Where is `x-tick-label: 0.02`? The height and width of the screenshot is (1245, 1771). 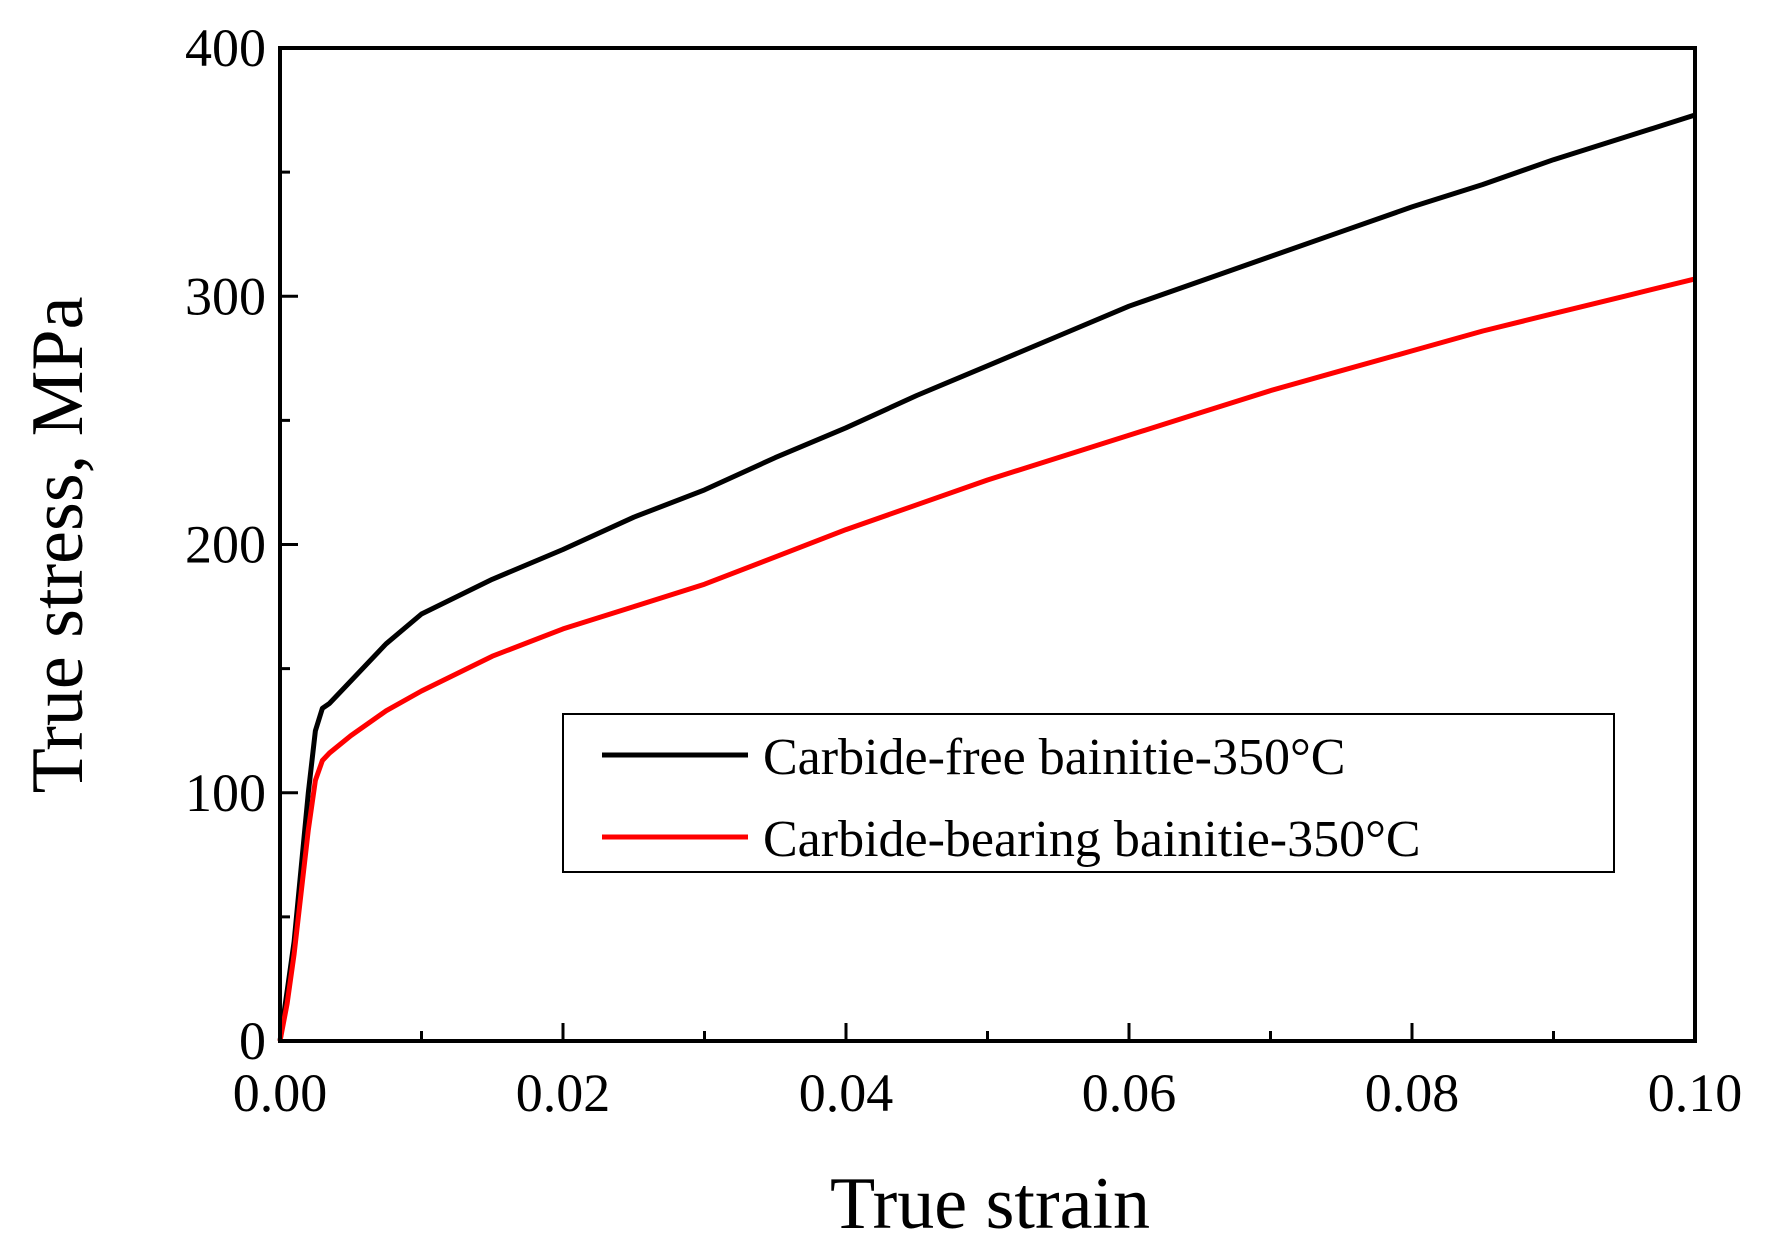 x-tick-label: 0.02 is located at coordinates (563, 1093).